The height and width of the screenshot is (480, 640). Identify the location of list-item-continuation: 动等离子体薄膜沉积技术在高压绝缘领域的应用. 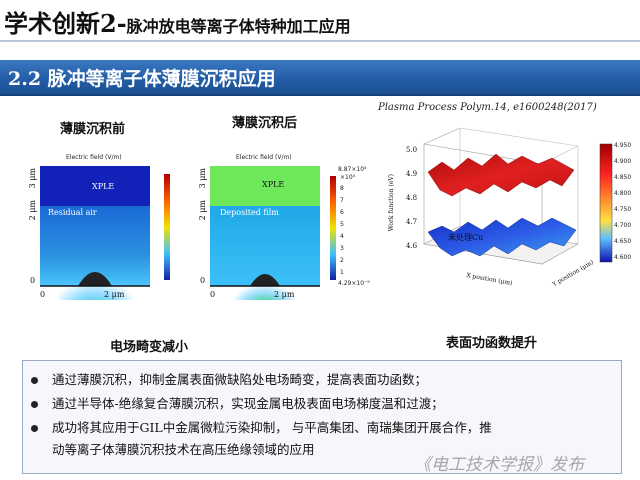
(183, 449).